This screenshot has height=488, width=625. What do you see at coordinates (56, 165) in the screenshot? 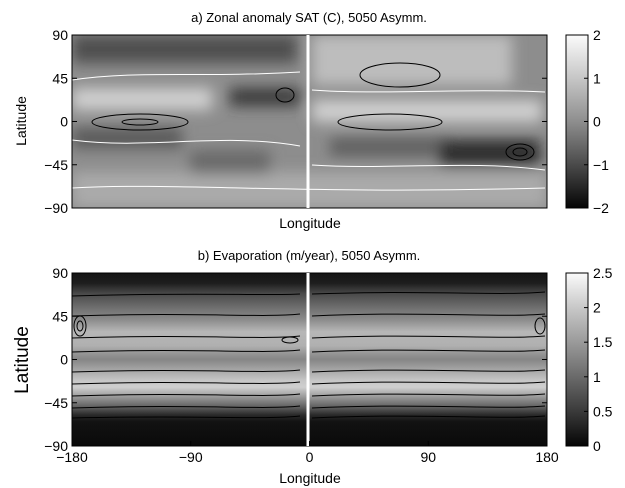
I see `panel-a-y-tick-label: −45` at bounding box center [56, 165].